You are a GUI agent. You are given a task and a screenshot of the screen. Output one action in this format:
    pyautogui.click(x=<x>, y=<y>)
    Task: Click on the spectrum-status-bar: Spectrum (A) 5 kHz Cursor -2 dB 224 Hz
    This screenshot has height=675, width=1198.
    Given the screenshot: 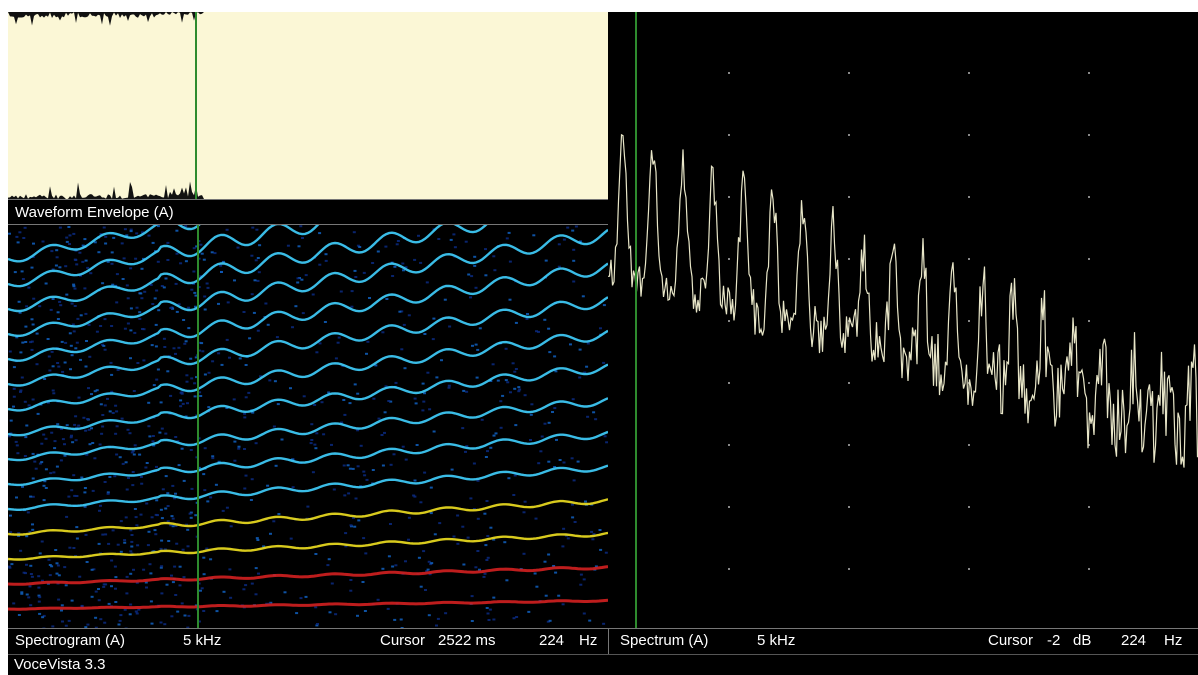 What is the action you would take?
    pyautogui.click(x=903, y=641)
    